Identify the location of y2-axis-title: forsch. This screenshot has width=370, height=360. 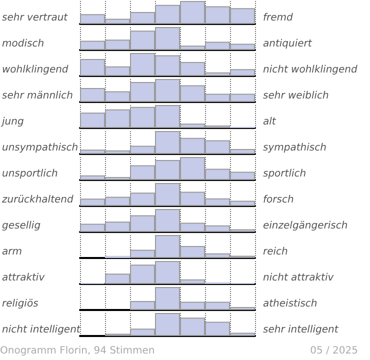
(278, 200).